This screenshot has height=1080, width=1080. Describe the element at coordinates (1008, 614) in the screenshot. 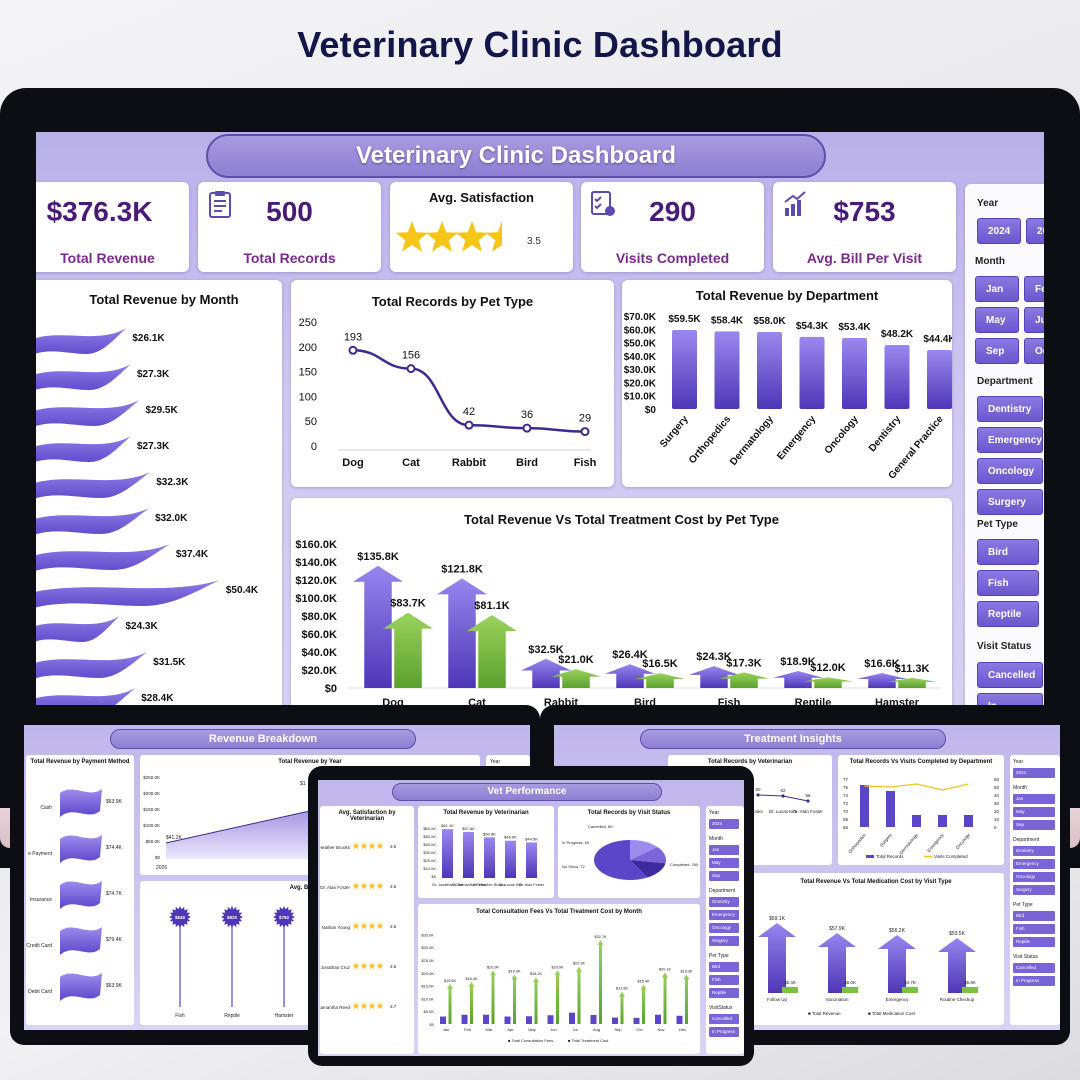

I see `slicer-pet-reptile: Reptile` at that location.